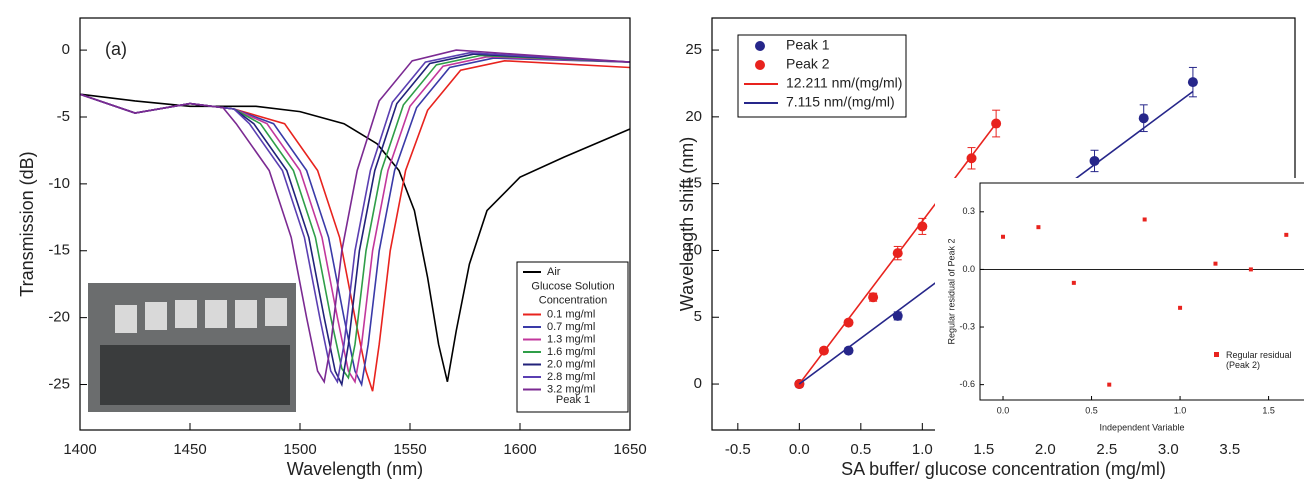 This screenshot has height=485, width=1305. Describe the element at coordinates (573, 300) in the screenshot. I see `legend-title: Concentration` at that location.